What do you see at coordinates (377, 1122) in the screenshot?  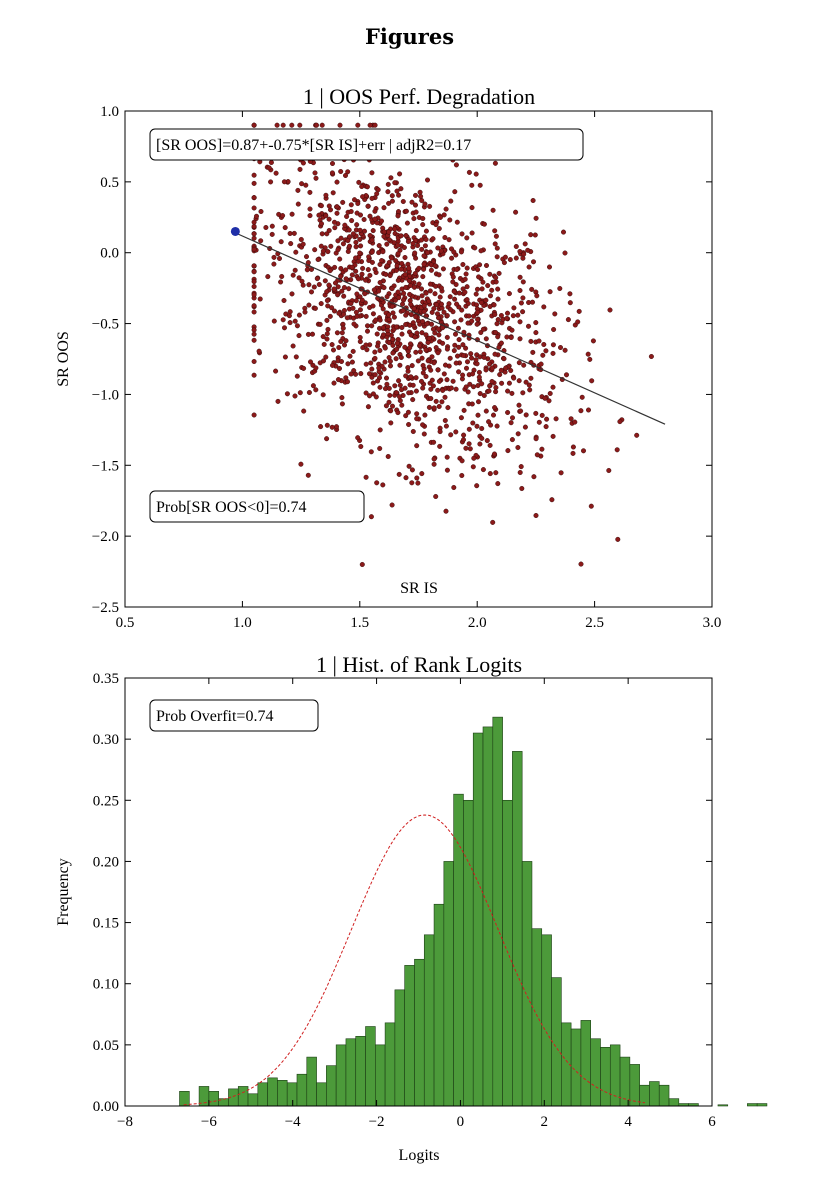 I see `x-tick-label: −2` at bounding box center [377, 1122].